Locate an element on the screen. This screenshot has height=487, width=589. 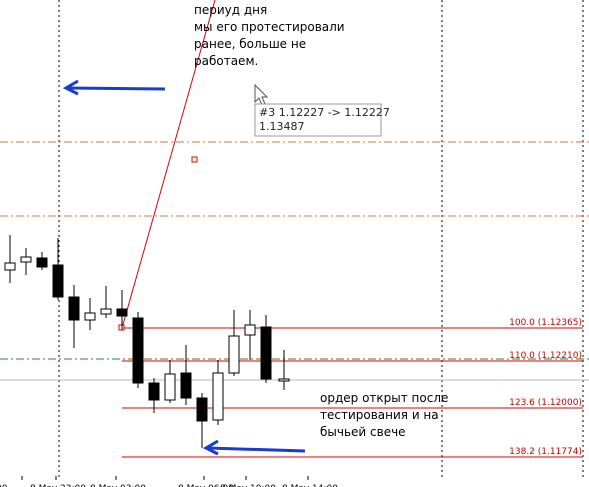
fib-label: 123.6 (1.12000) is located at coordinates (545, 403).